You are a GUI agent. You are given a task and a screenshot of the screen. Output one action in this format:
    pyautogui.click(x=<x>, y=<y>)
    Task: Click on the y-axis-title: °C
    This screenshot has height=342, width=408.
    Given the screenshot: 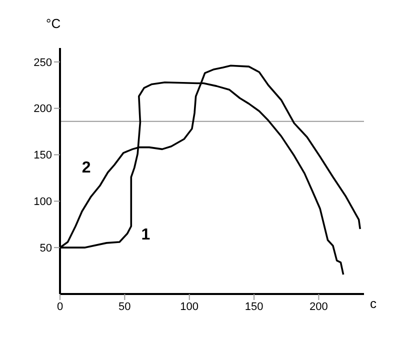 What is the action you would take?
    pyautogui.click(x=53, y=23)
    